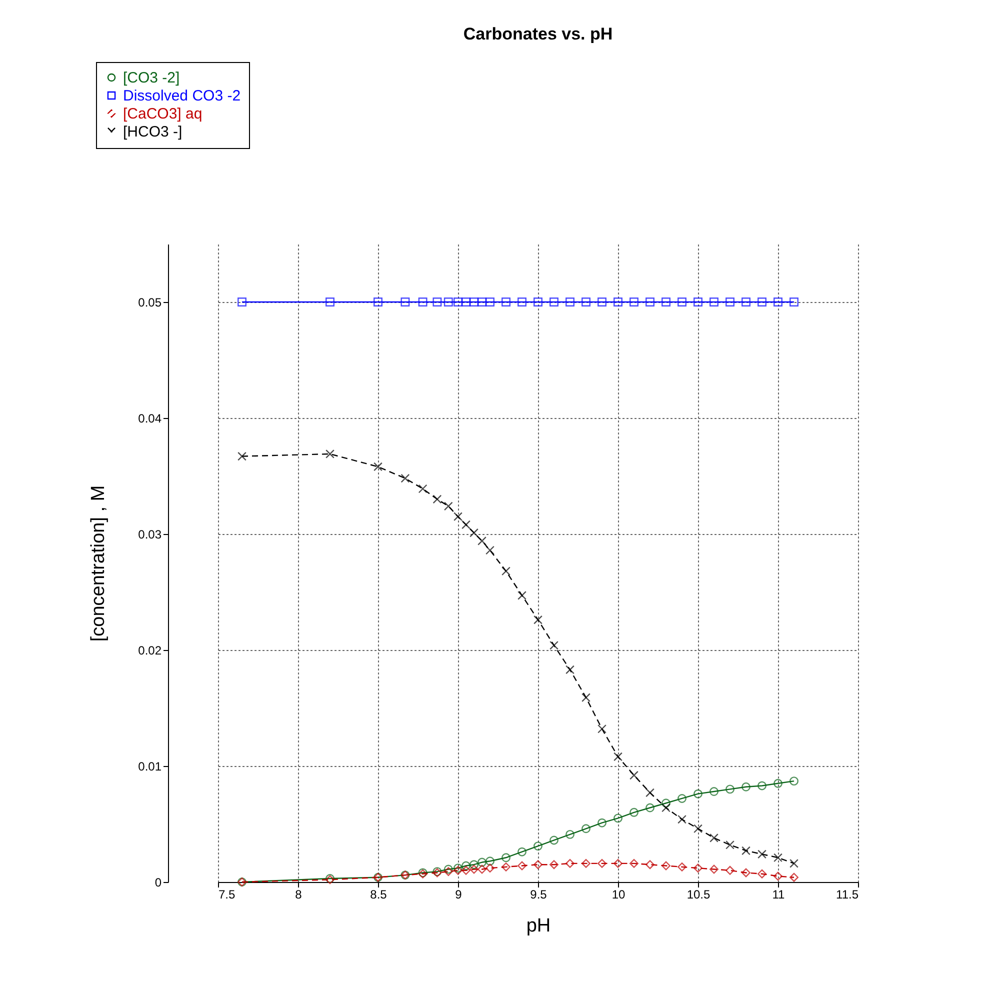 The image size is (981, 984). What do you see at coordinates (150, 651) in the screenshot?
I see `y-tick-label: 0.02` at bounding box center [150, 651].